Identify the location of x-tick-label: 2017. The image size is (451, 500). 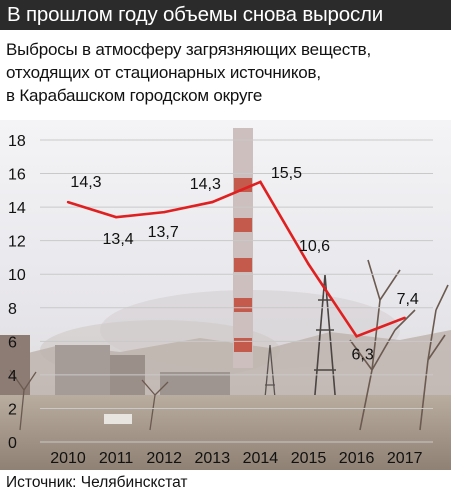
(405, 458).